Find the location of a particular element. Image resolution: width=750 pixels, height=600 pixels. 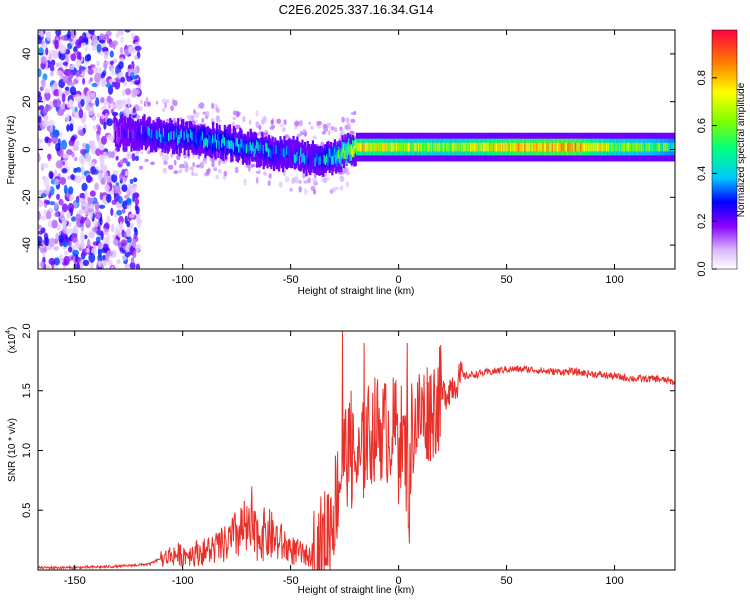

colorbar-ticks: 0.0 0.2 0.4 0.6 0.8 is located at coordinates (706, 173).